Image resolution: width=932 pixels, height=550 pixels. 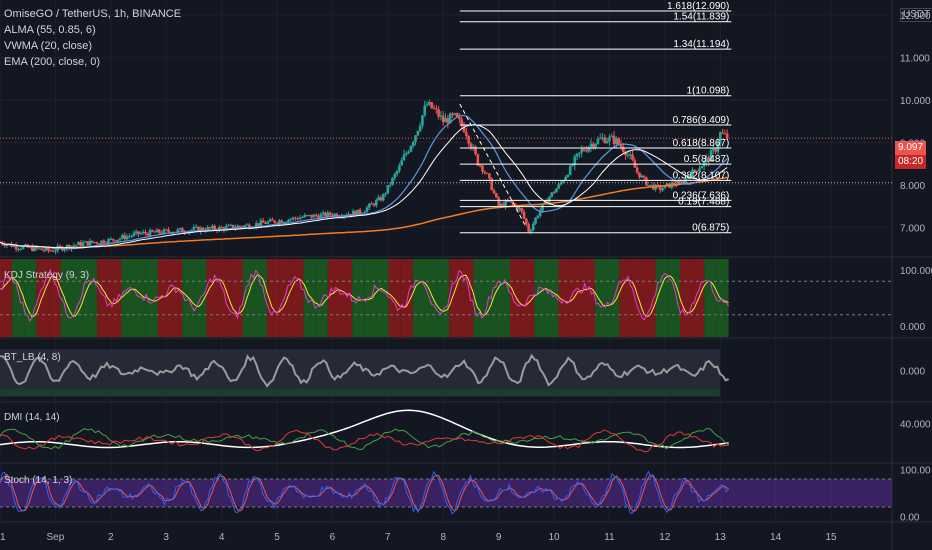 What do you see at coordinates (111, 537) in the screenshot?
I see `time-tick-label: 2` at bounding box center [111, 537].